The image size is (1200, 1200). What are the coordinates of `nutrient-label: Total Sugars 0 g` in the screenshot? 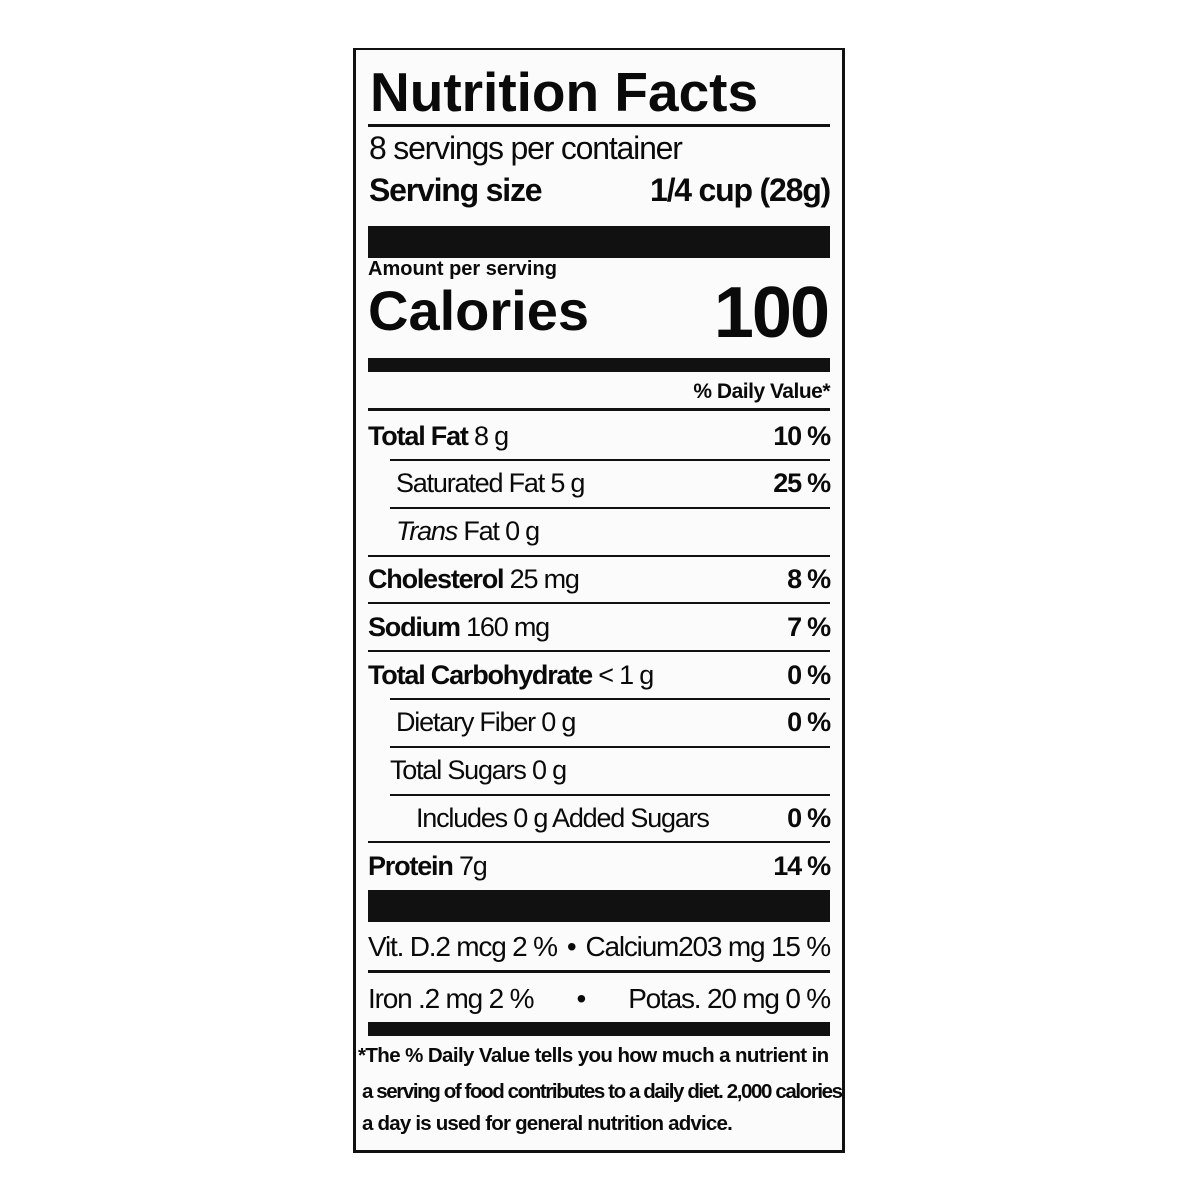 It's located at (467, 770).